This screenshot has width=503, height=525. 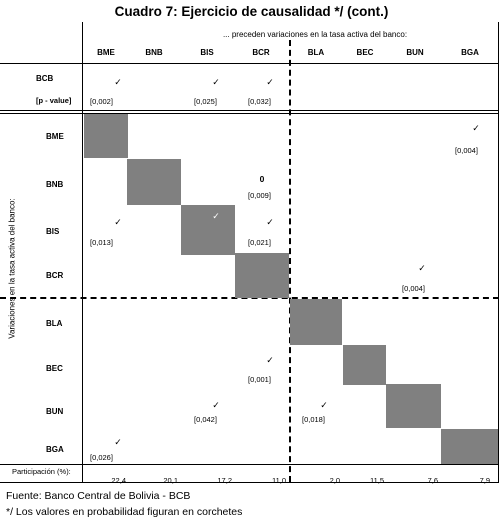 I want to click on grid-bottom-line, so click(x=249, y=464).